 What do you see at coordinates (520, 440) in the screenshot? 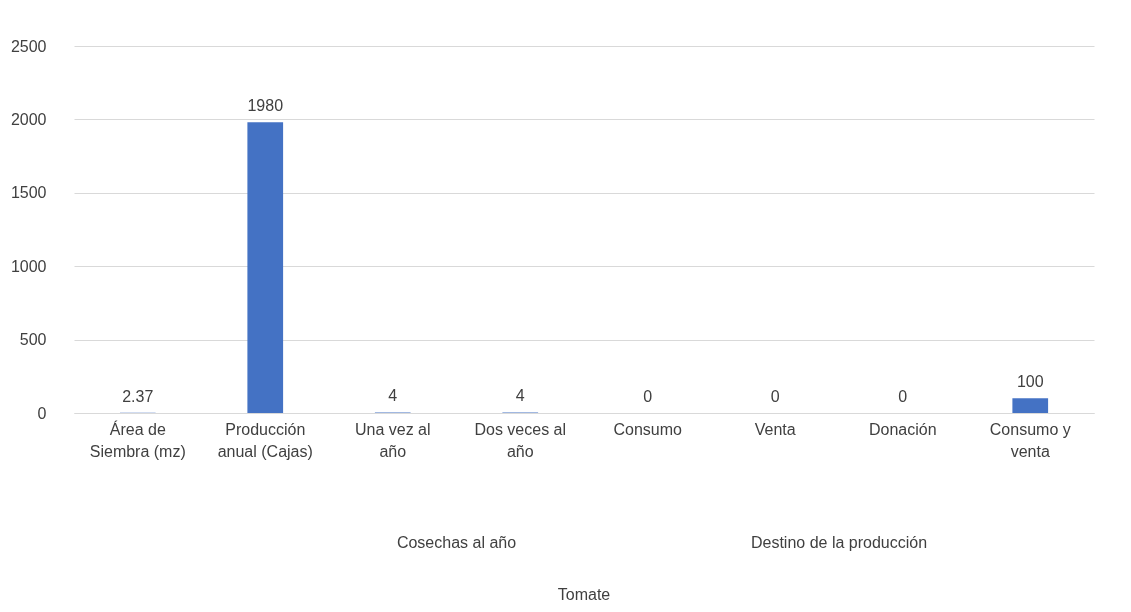
I see `x-tick-label: Dos veces al año` at bounding box center [520, 440].